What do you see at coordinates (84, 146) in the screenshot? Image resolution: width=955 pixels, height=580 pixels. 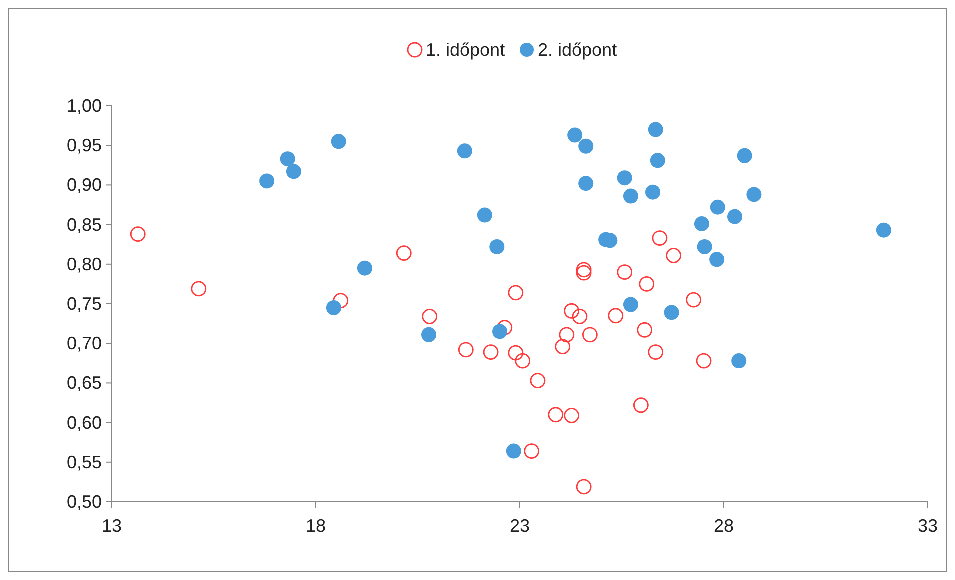 I see `y-tick-label: 0,95` at bounding box center [84, 146].